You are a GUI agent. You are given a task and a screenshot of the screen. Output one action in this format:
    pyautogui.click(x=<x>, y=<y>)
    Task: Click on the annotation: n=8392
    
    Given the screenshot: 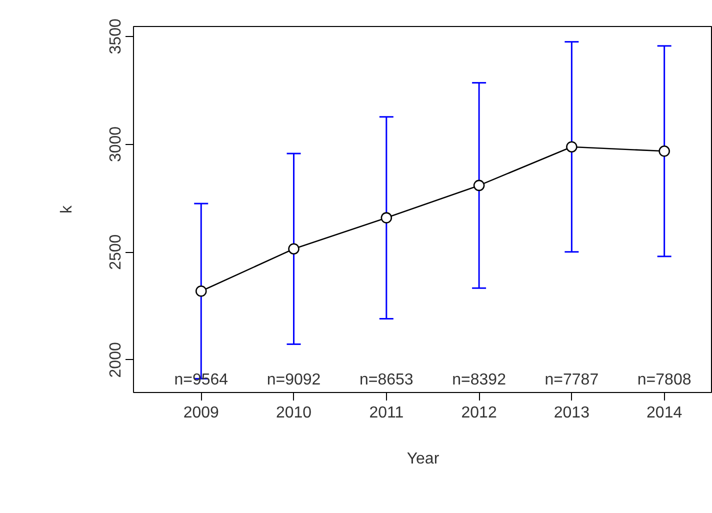 What is the action you would take?
    pyautogui.click(x=479, y=380)
    